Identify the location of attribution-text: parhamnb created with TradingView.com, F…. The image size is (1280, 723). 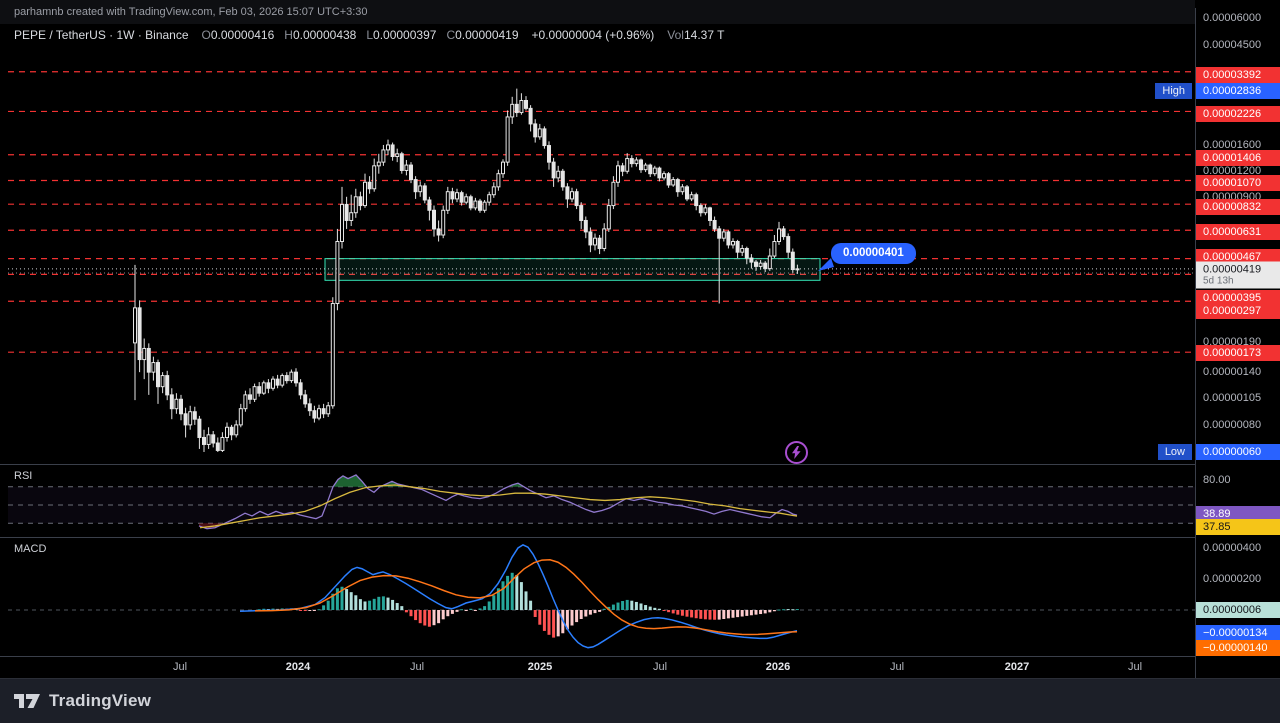
(191, 12).